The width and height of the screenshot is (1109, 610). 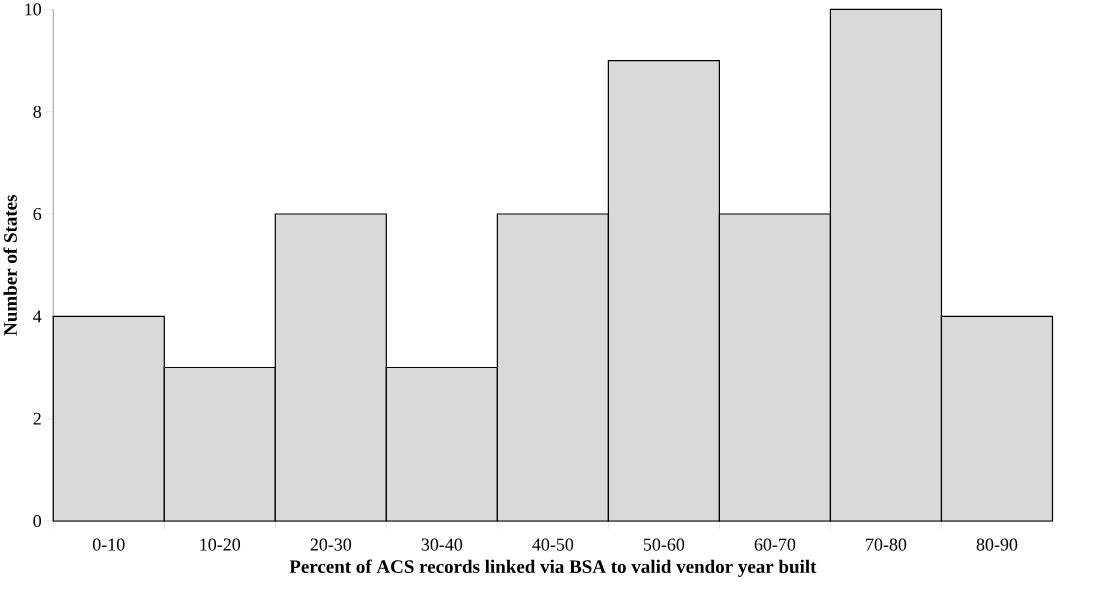 I want to click on x-tick-label: 80-90, so click(x=997, y=544).